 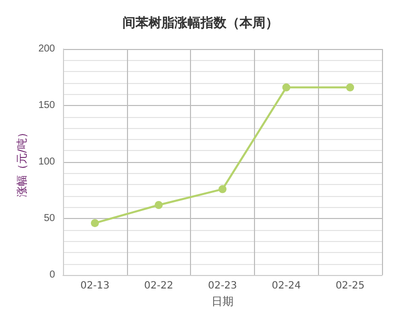 What do you see at coordinates (47, 162) in the screenshot?
I see `y-tick-label: 100` at bounding box center [47, 162].